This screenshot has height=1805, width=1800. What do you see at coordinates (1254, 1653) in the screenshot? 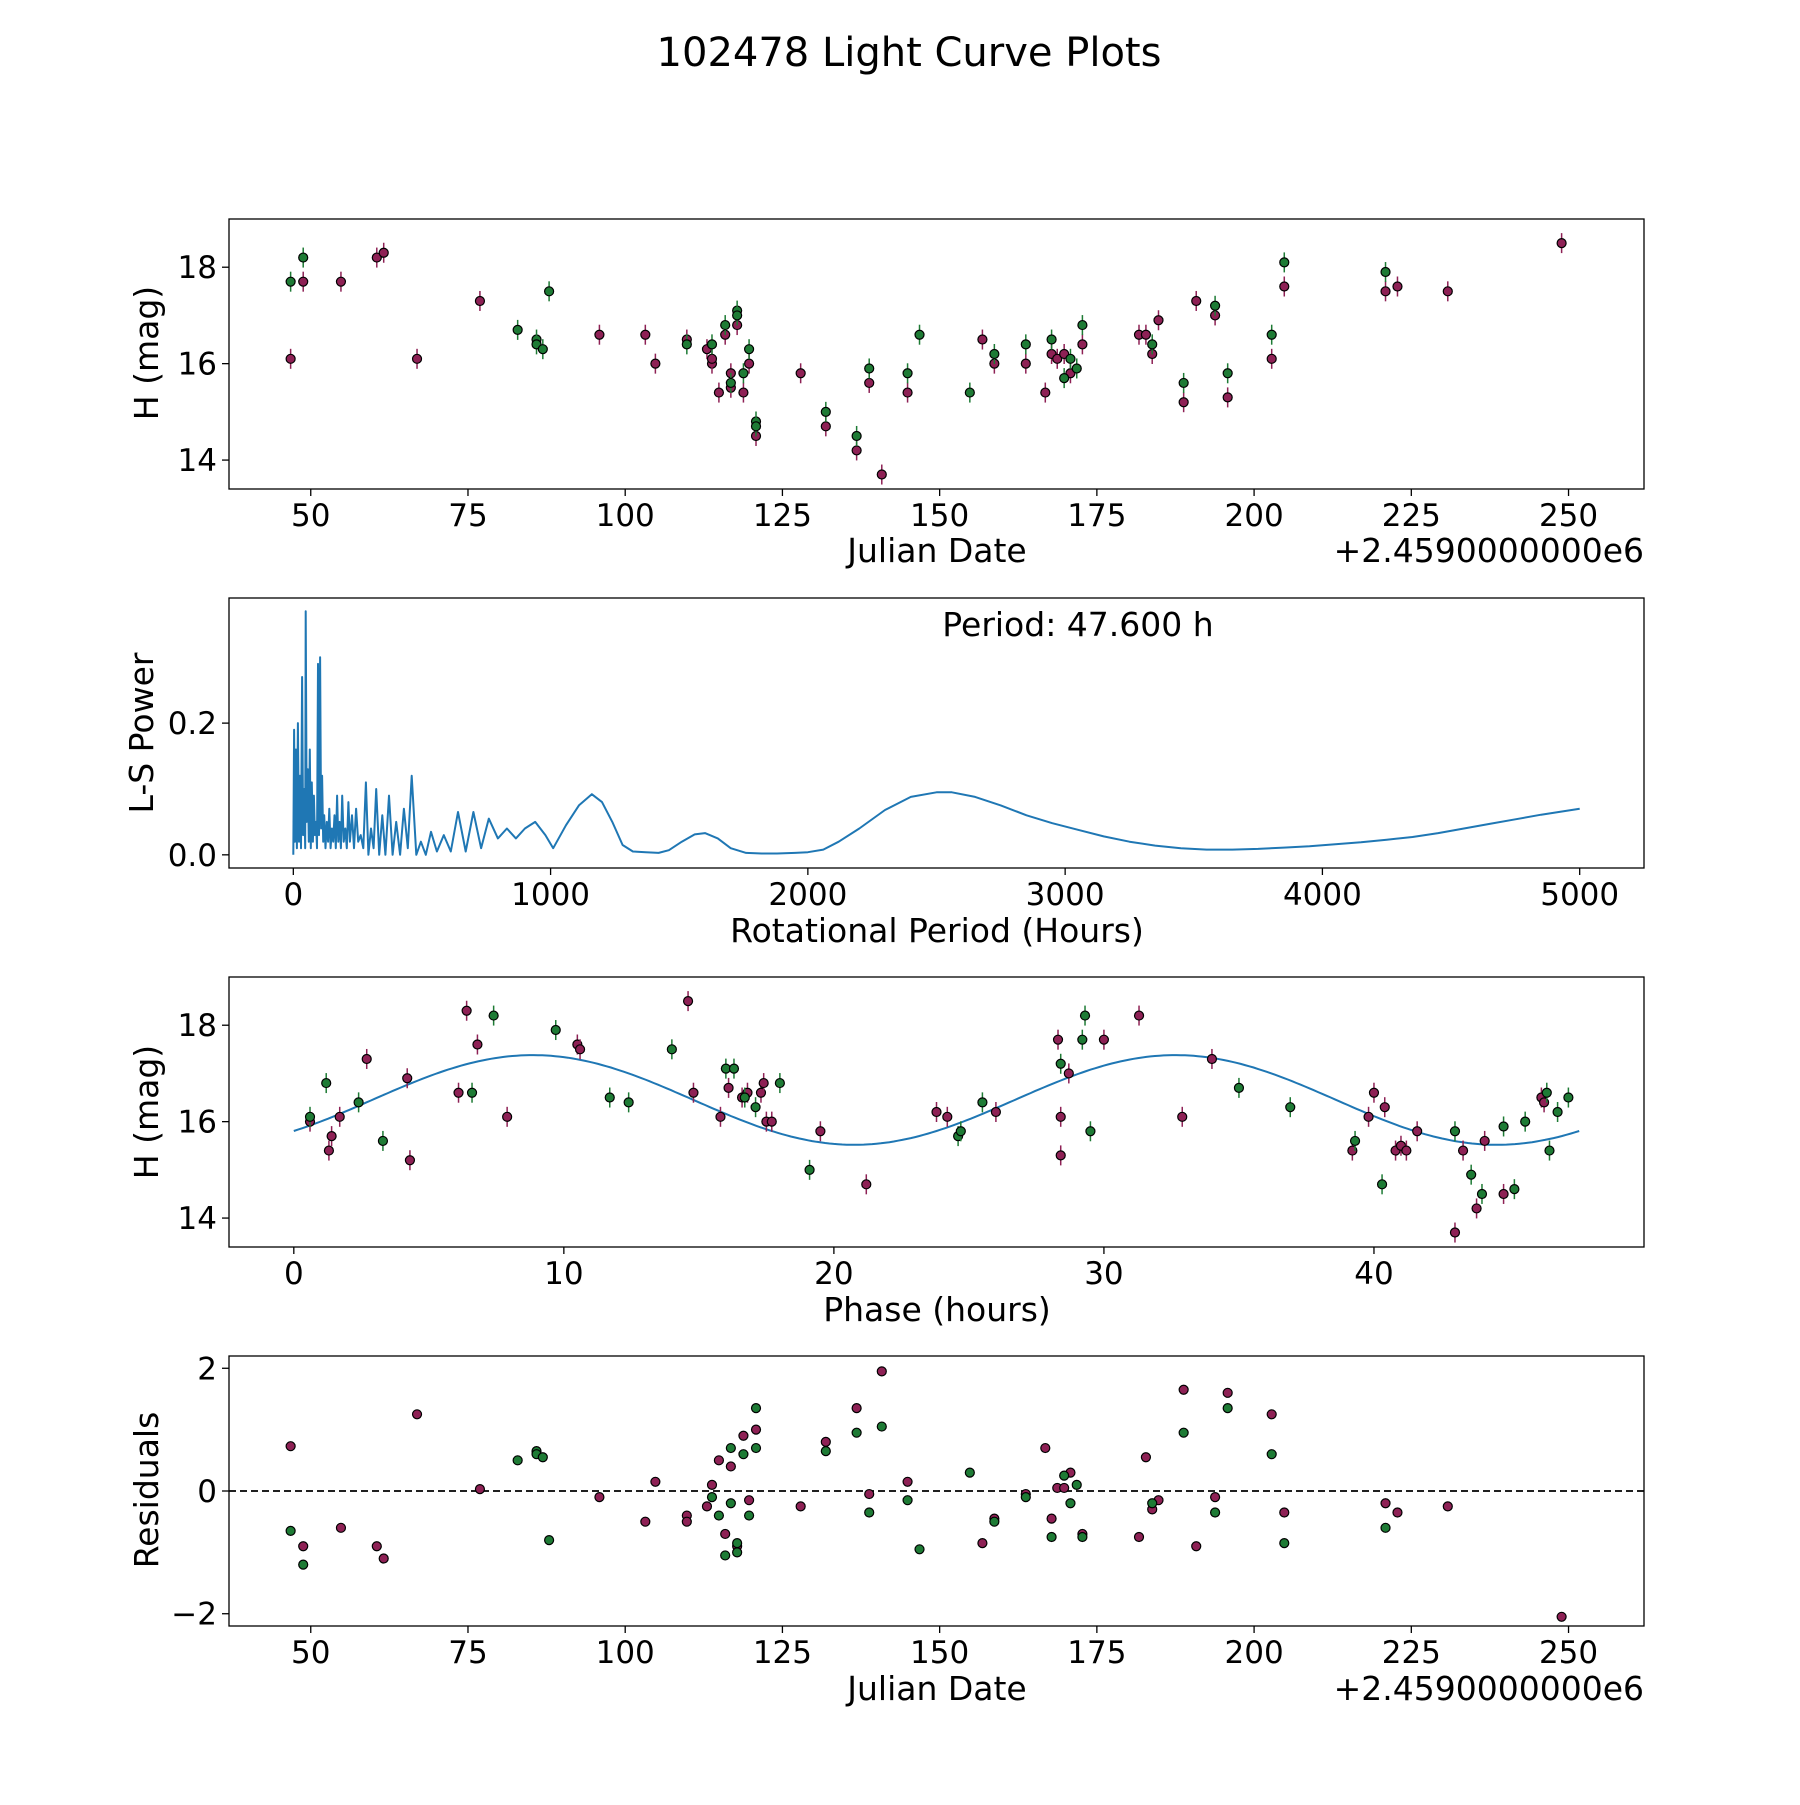
I see `residuals-xtick-label: 200` at bounding box center [1254, 1653].